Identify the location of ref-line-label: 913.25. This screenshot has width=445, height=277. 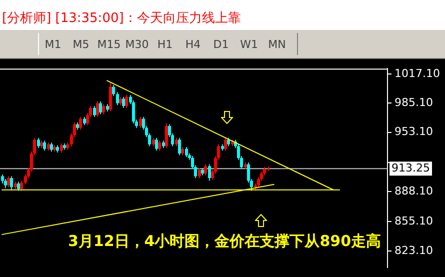
(411, 168).